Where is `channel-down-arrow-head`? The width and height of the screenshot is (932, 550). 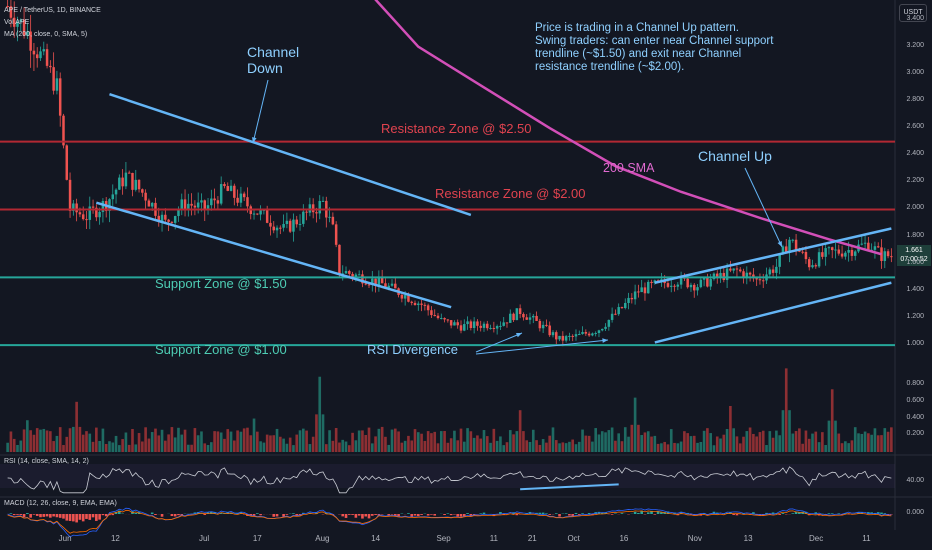 channel-down-arrow-head is located at coordinates (254, 140).